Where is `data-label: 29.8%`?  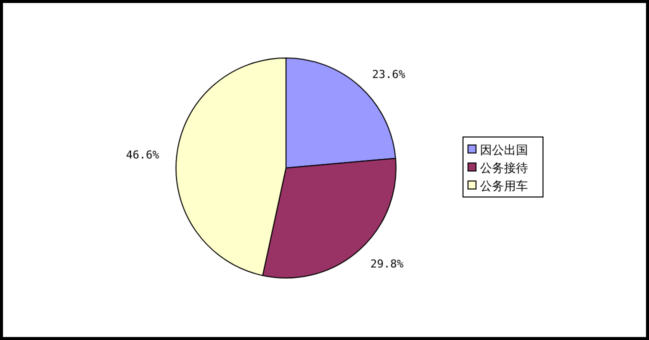
data-label: 29.8% is located at coordinates (387, 264).